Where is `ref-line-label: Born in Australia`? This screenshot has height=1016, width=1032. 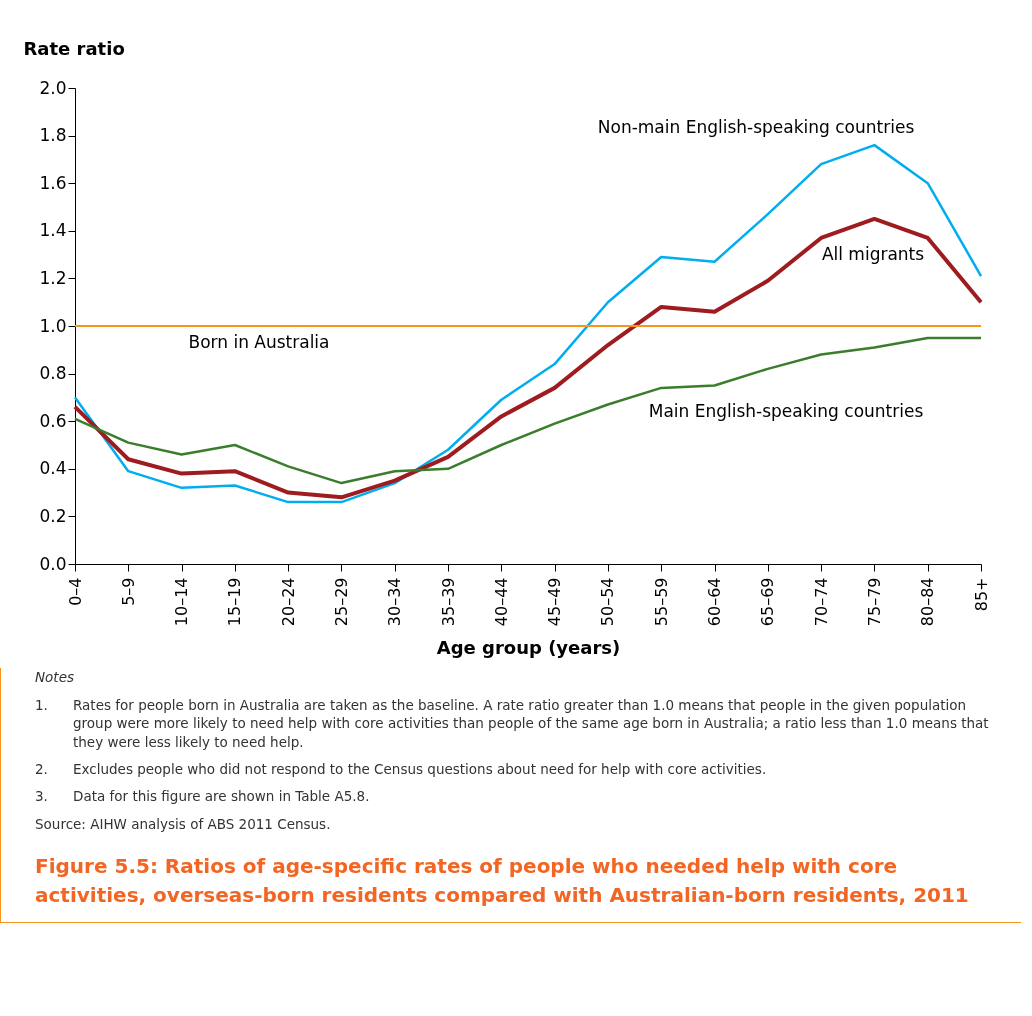
ref-line-label: Born in Australia is located at coordinates (259, 342).